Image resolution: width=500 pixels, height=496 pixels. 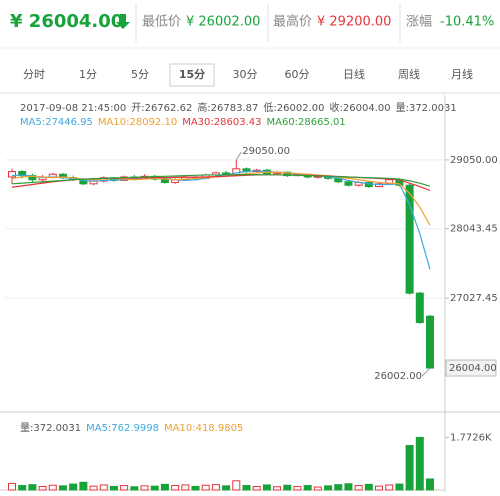 What do you see at coordinates (88, 74) in the screenshot?
I see `tab: 1分` at bounding box center [88, 74].